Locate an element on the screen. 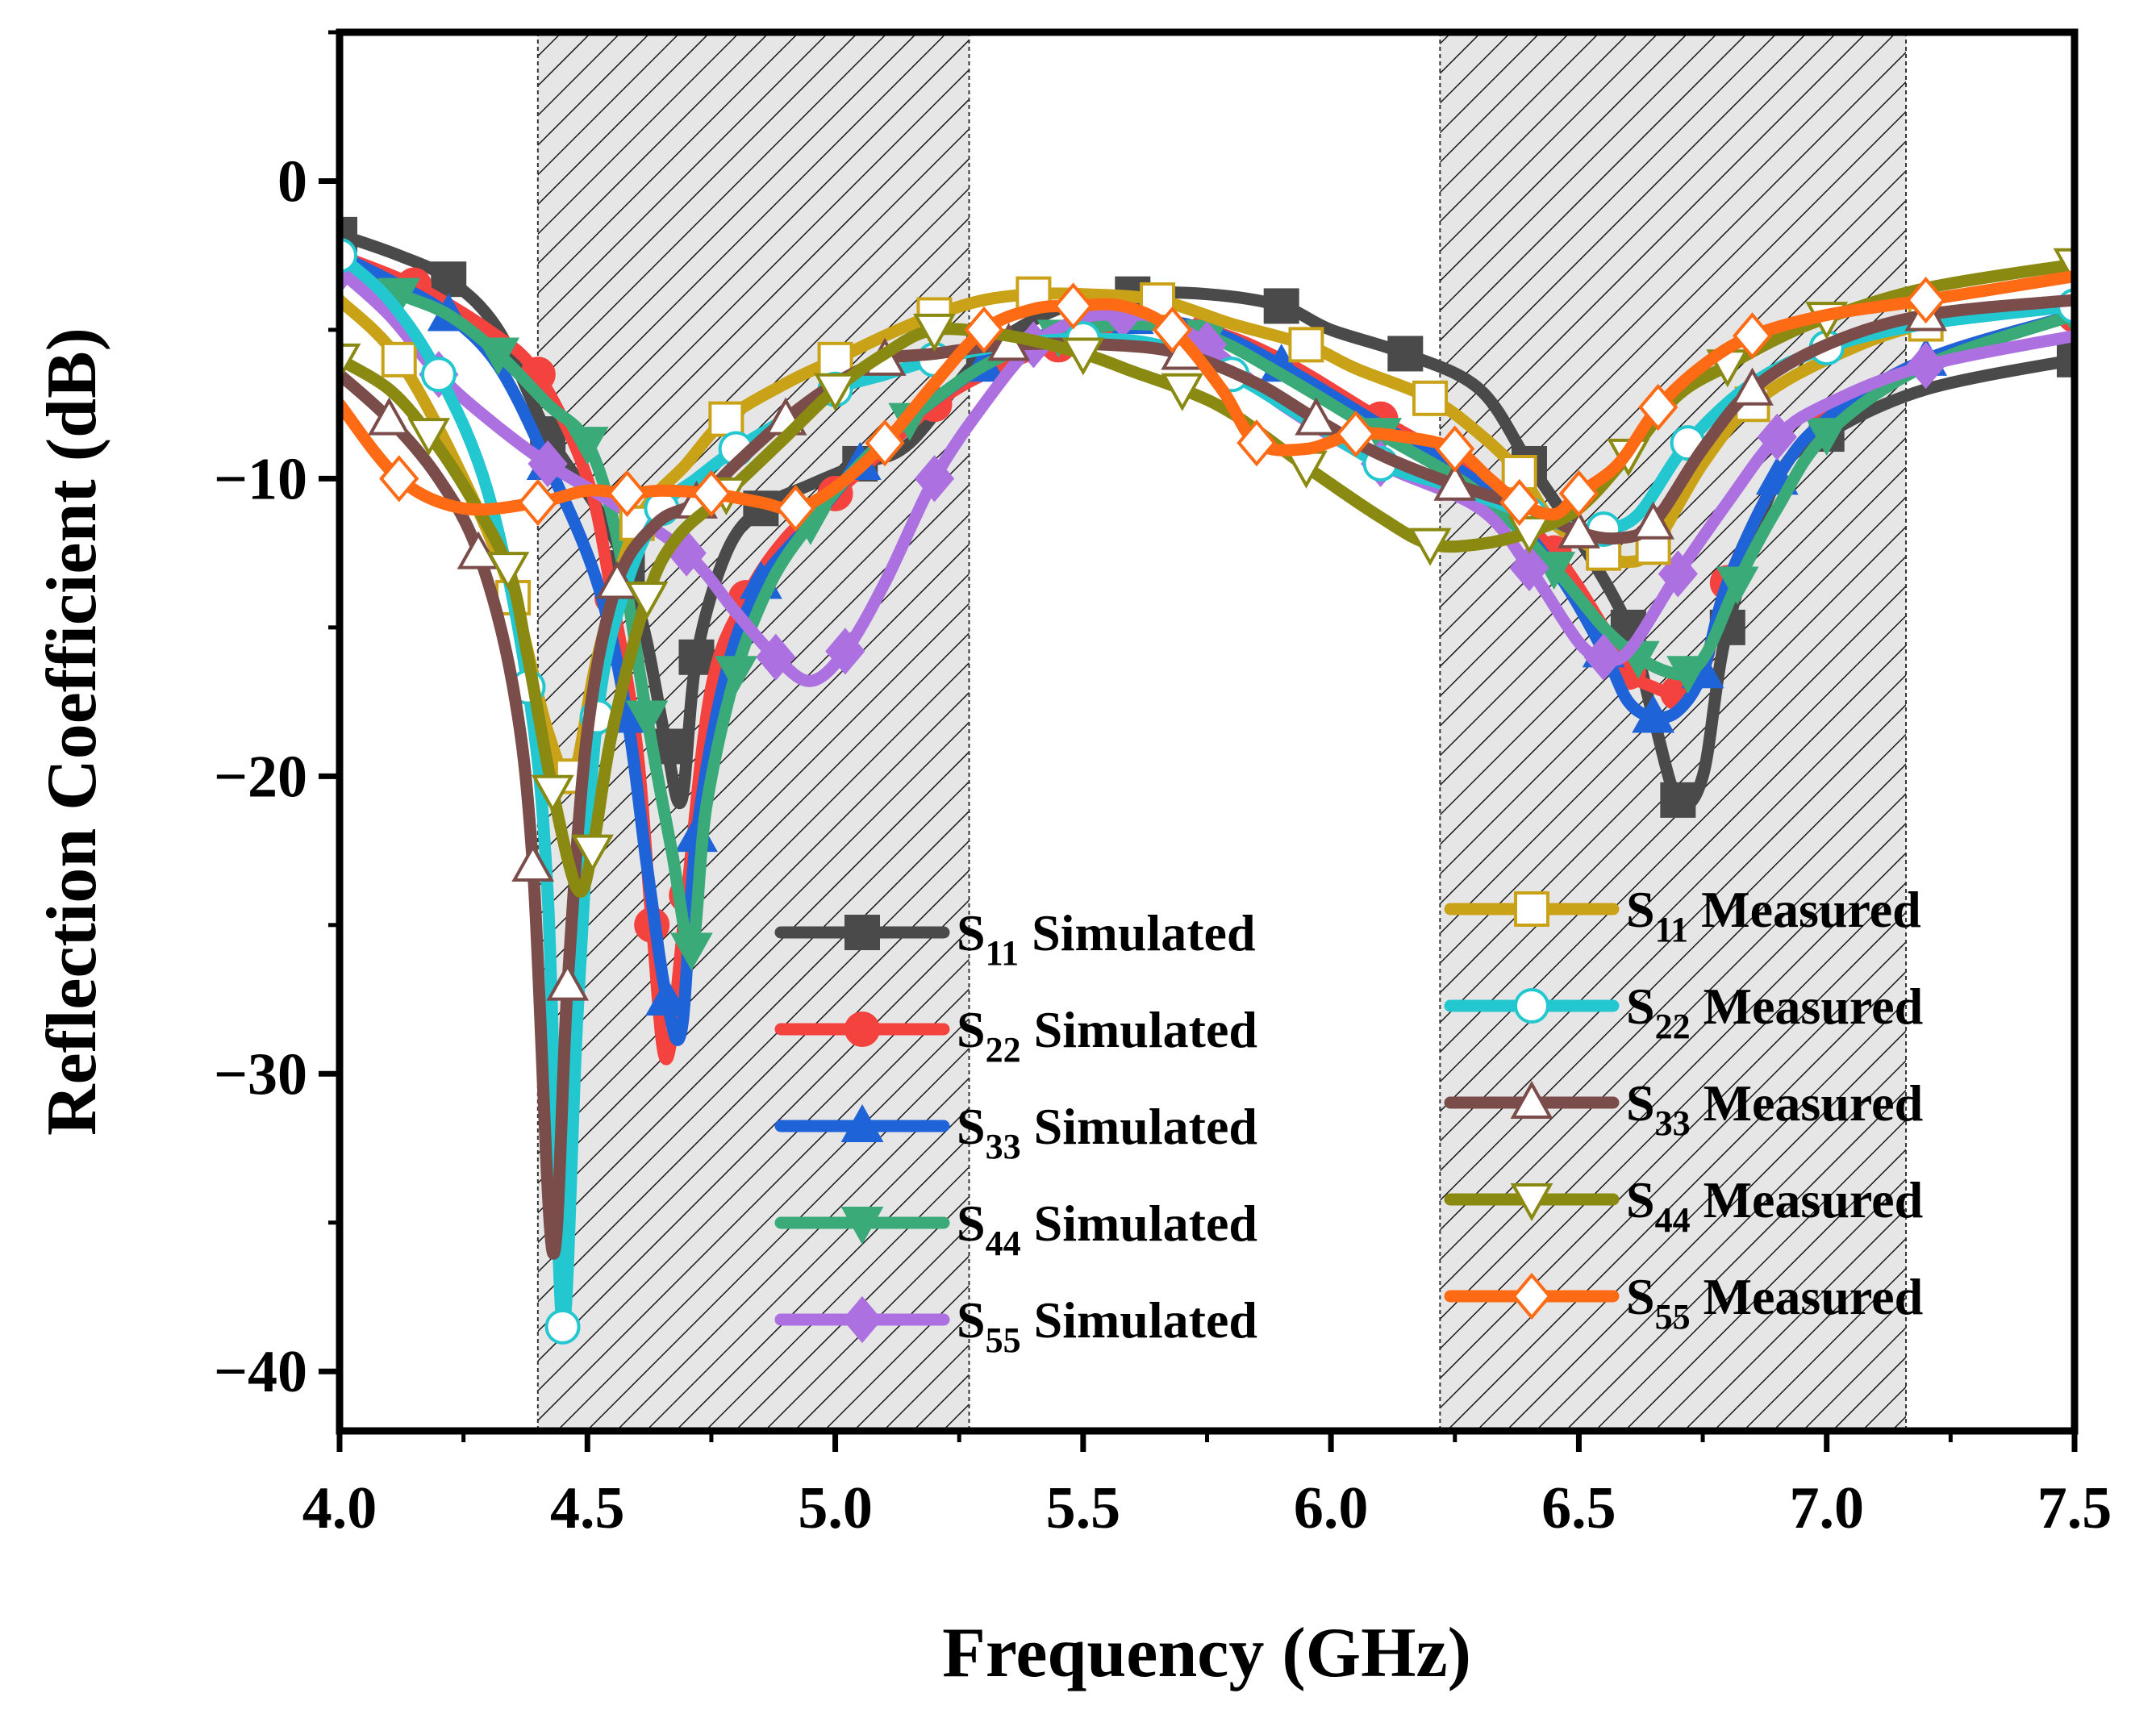 The width and height of the screenshot is (2156, 1710). legend-item-s22-measured: S22 Measured is located at coordinates (1684, 1012).